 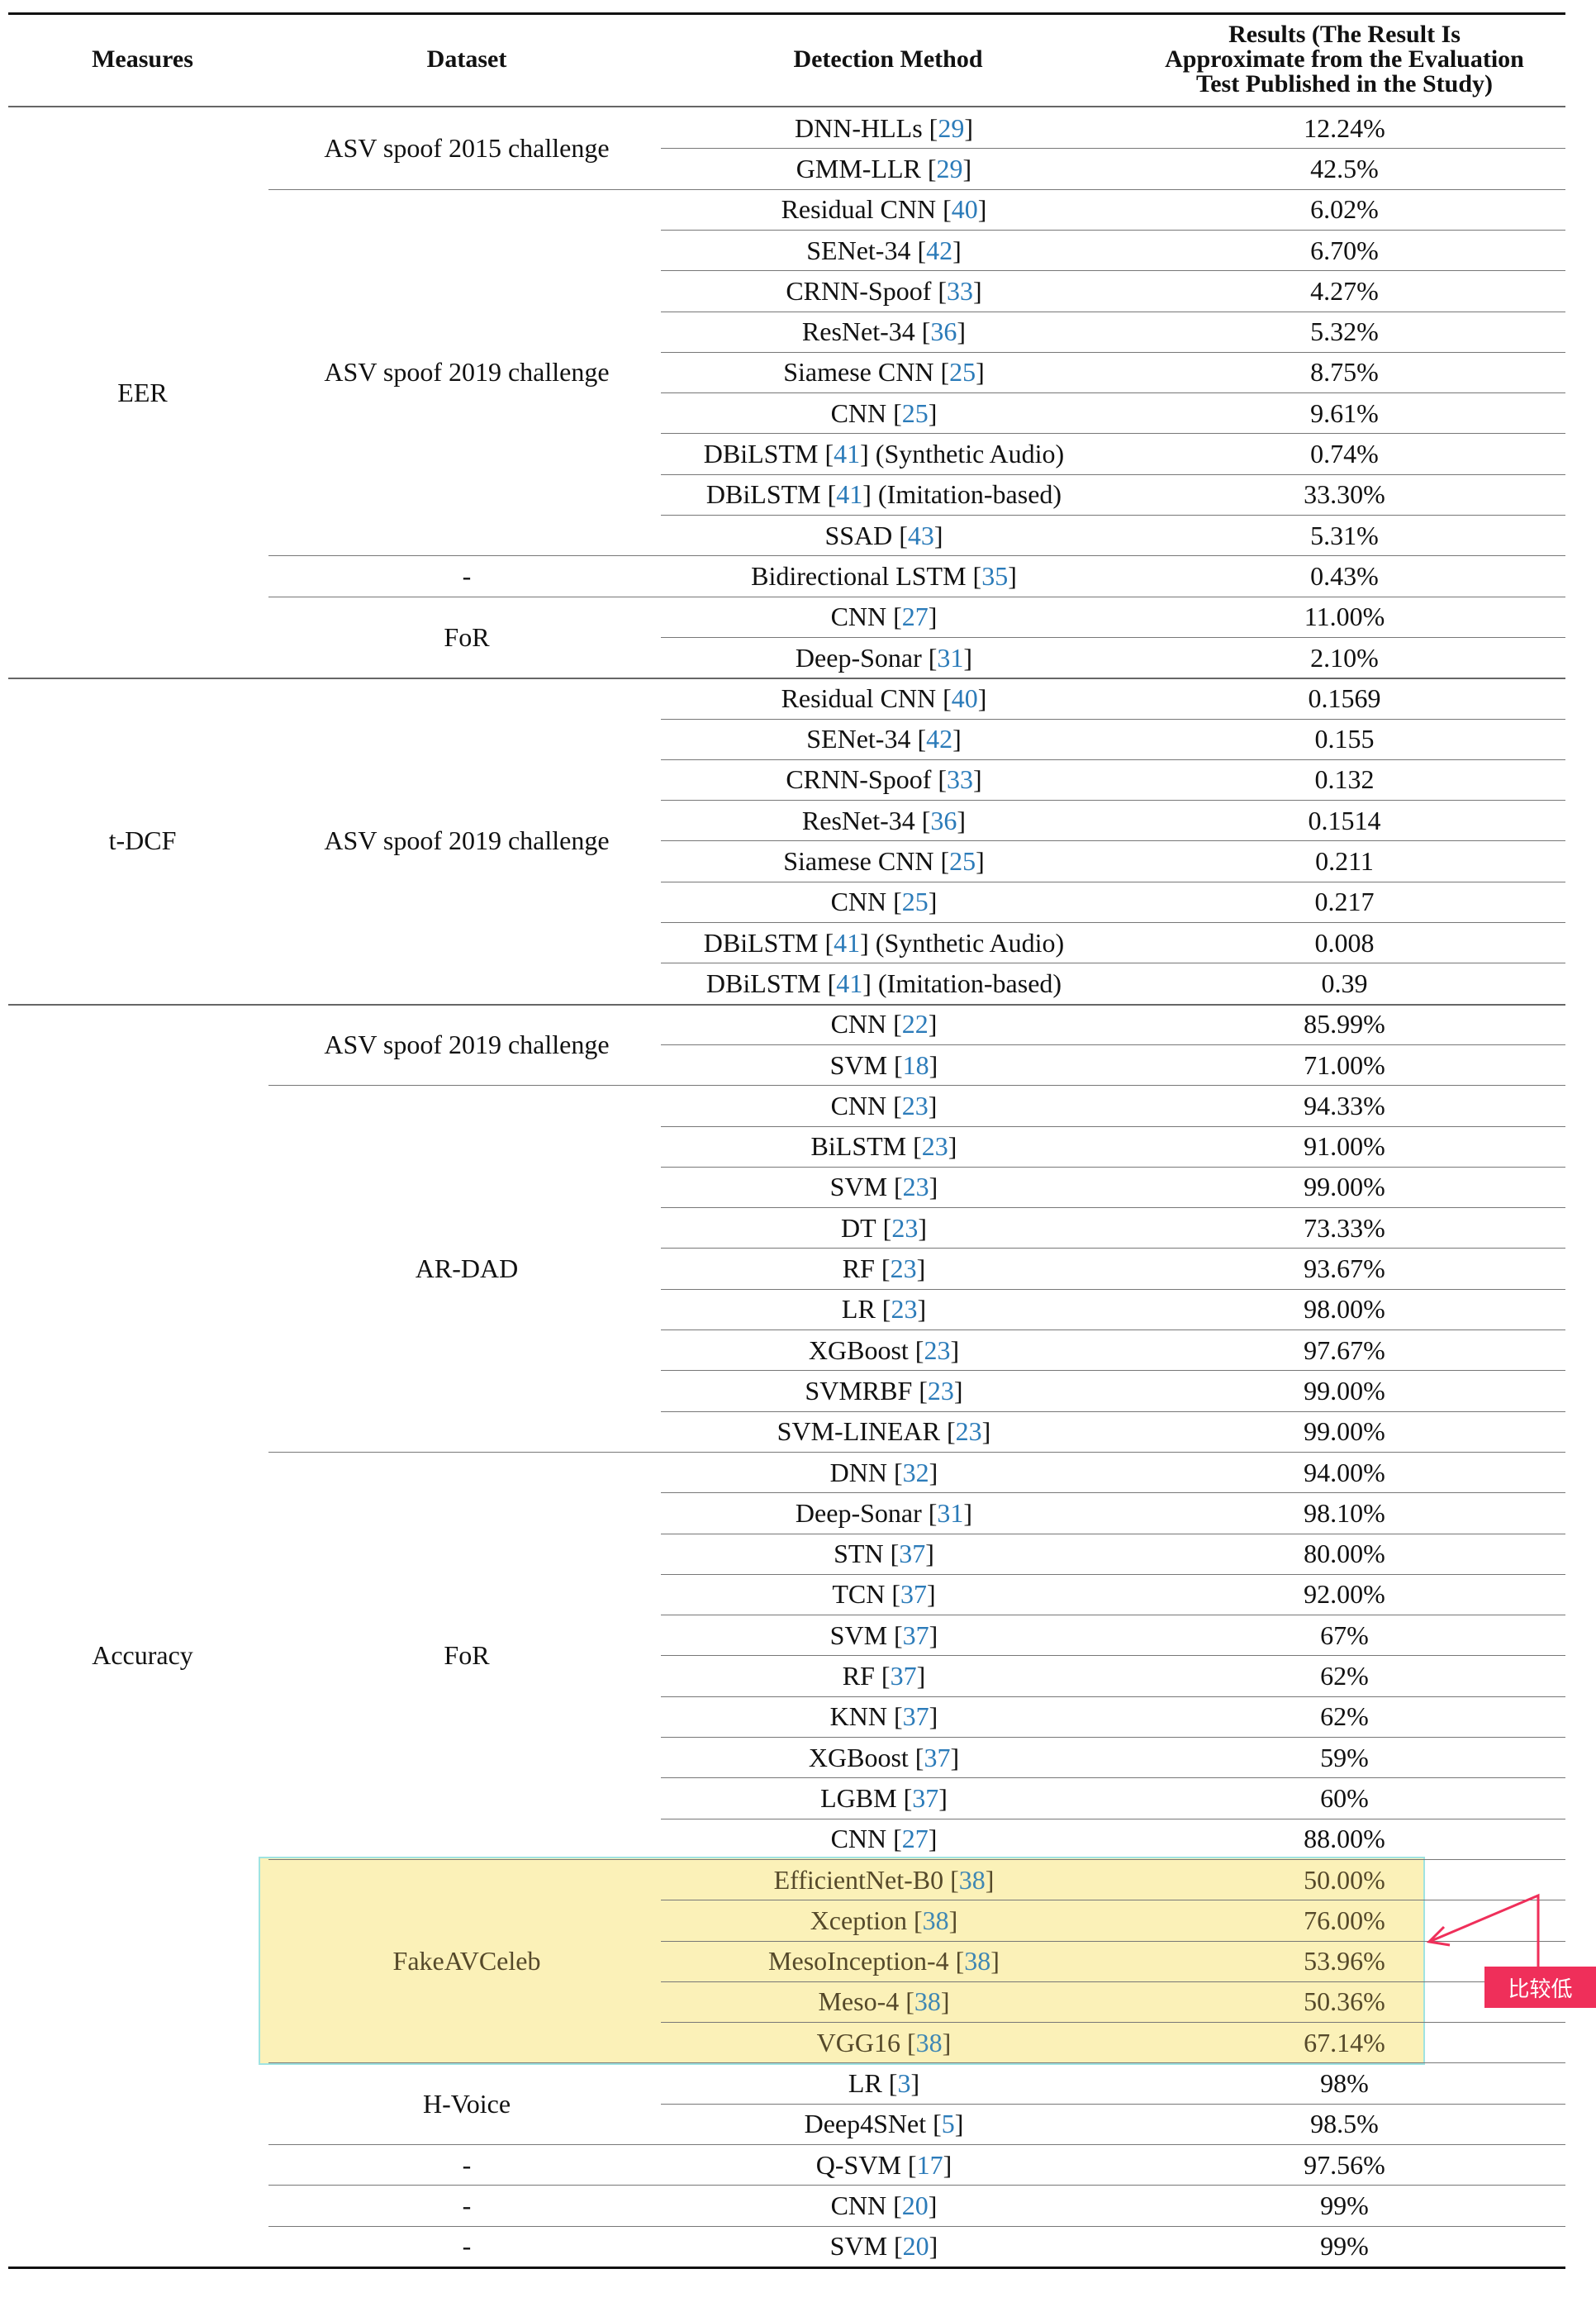 I want to click on result-cell: 4.27%, so click(x=1344, y=290).